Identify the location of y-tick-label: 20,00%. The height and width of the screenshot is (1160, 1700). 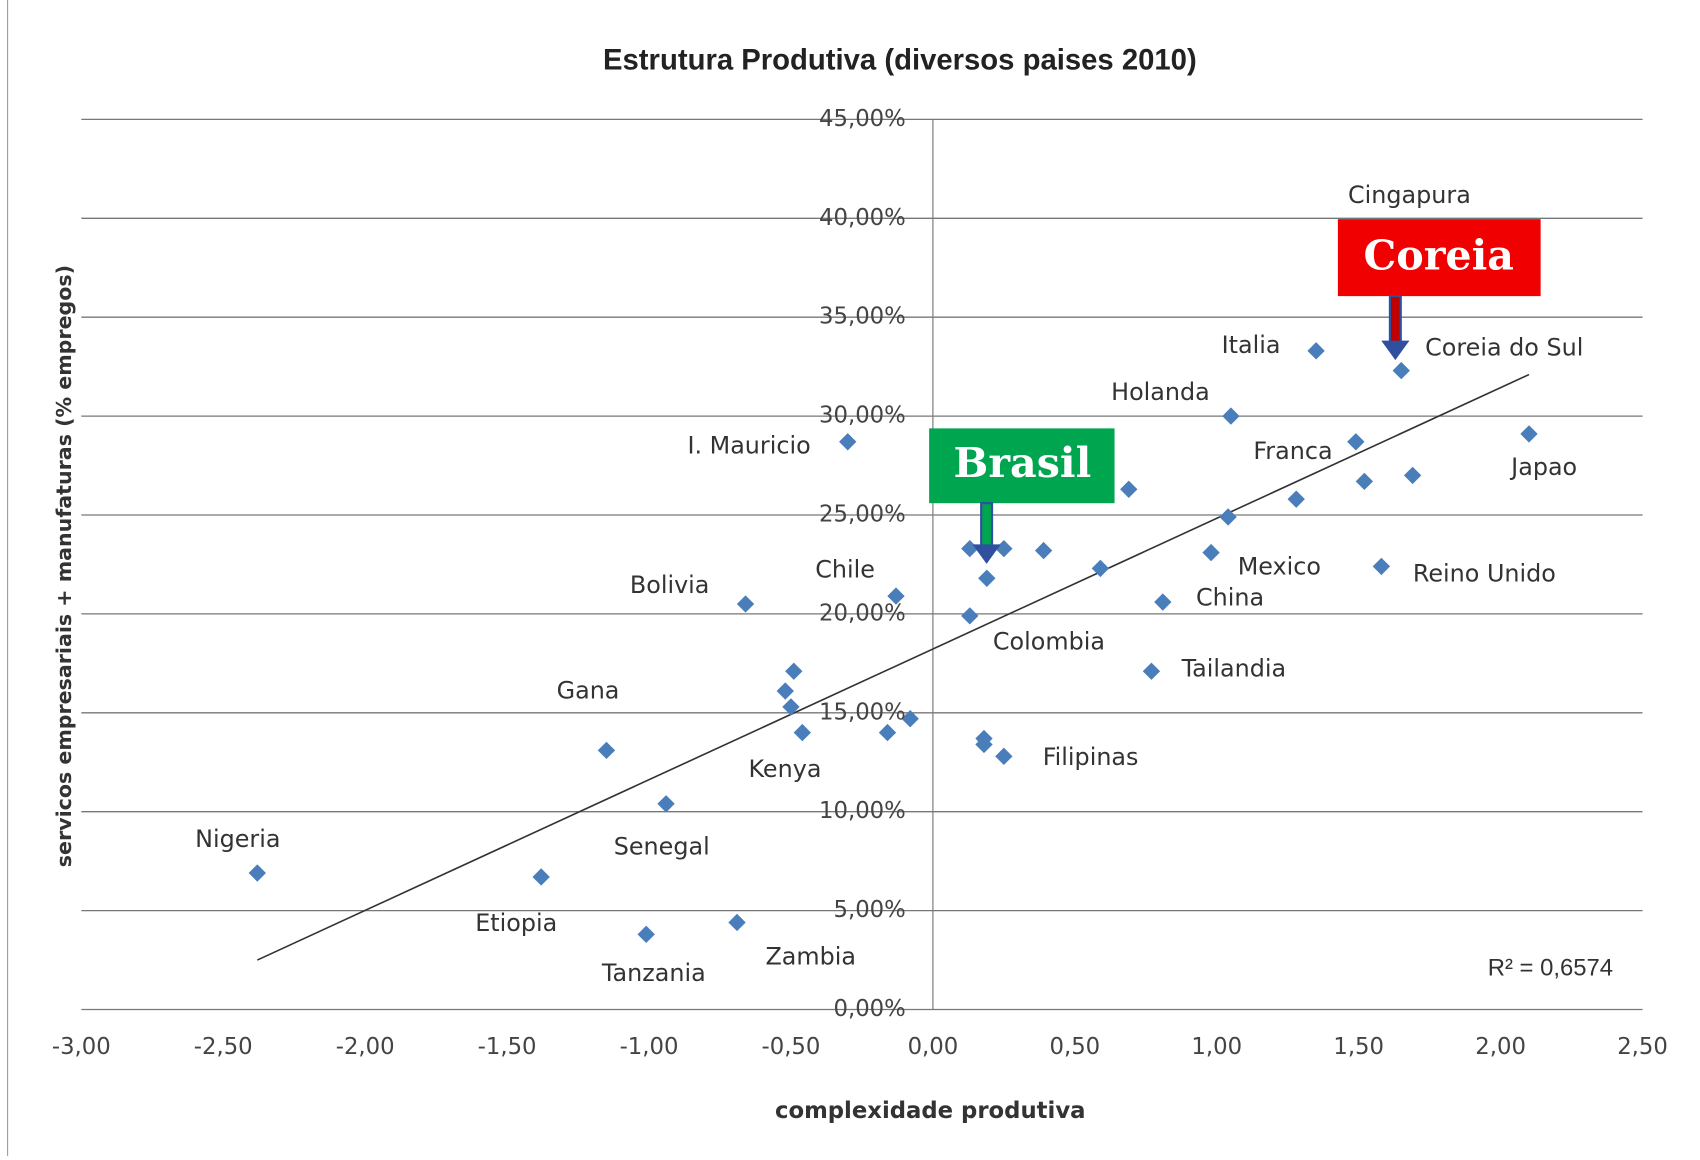
(862, 613).